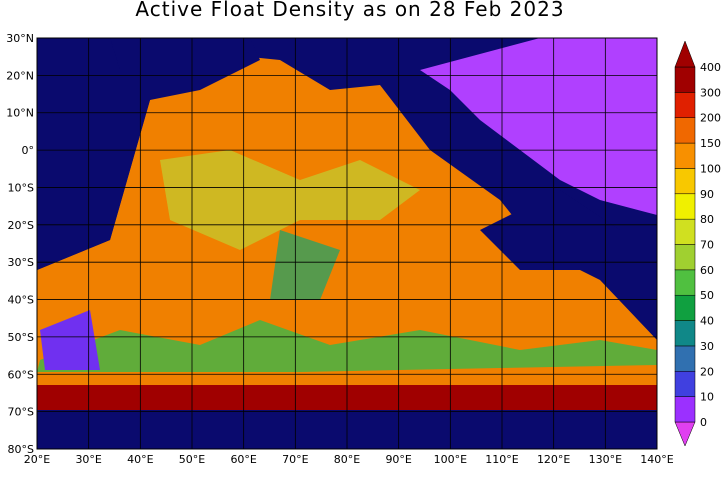 The width and height of the screenshot is (721, 485). Describe the element at coordinates (21, 262) in the screenshot. I see `y-tick-label: 30°S` at that location.